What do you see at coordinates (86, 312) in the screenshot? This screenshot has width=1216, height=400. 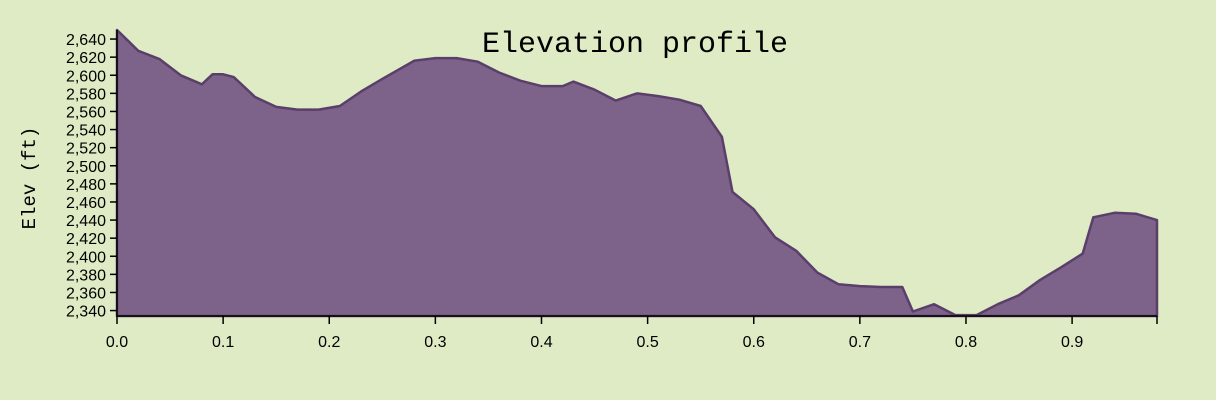 I see `y-tick-label: 2,340` at bounding box center [86, 312].